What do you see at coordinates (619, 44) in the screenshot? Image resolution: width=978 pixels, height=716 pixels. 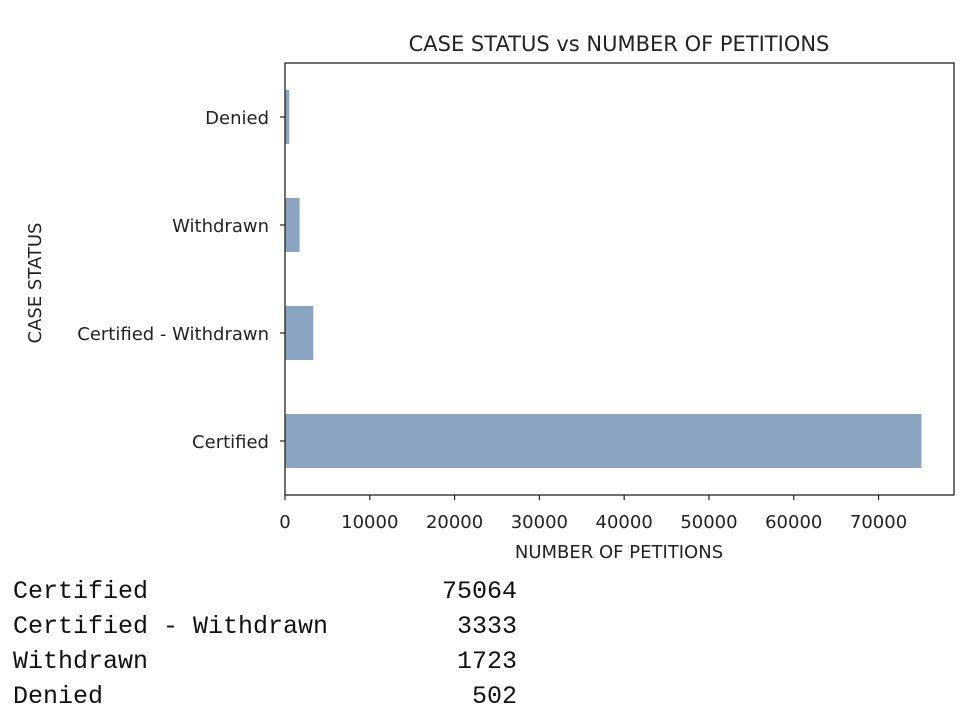 I see `chart-title: CASE STATUS vs NUMBER OF PETITIONS` at bounding box center [619, 44].